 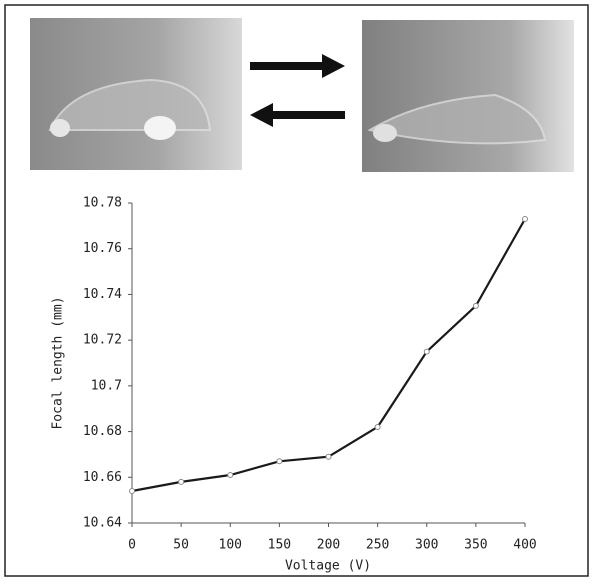 What do you see at coordinates (181, 545) in the screenshot?
I see `x-tick-label: 50` at bounding box center [181, 545].